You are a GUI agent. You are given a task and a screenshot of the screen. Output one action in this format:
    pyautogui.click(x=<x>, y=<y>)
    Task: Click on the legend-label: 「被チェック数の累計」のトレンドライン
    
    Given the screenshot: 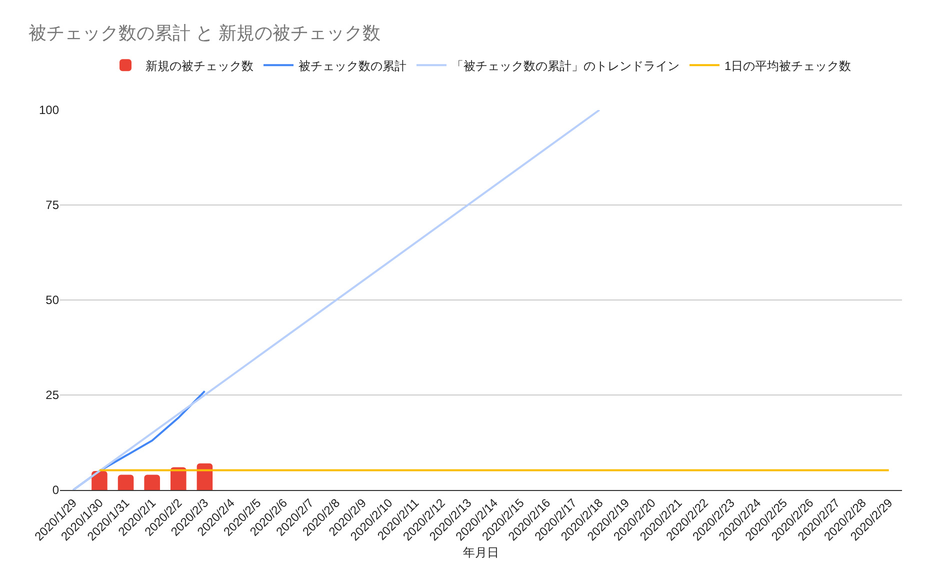 What is the action you would take?
    pyautogui.click(x=566, y=65)
    